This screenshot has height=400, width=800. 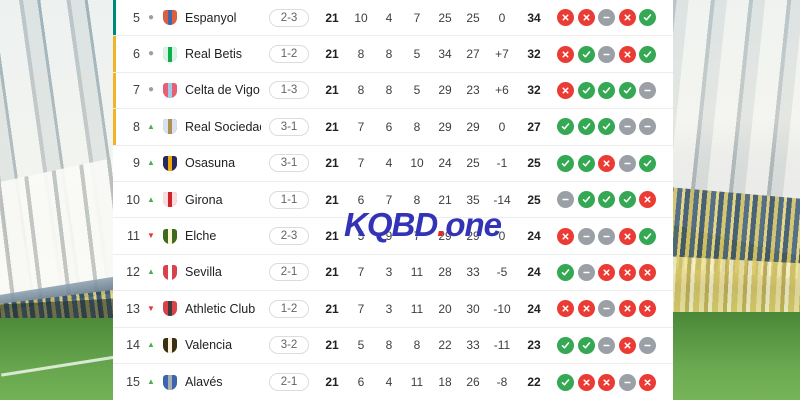 What do you see at coordinates (393, 200) in the screenshot?
I see `table-row: 10 ▲ Girona 1-1 21 6 7 8 21 35 -14 25` at bounding box center [393, 200].